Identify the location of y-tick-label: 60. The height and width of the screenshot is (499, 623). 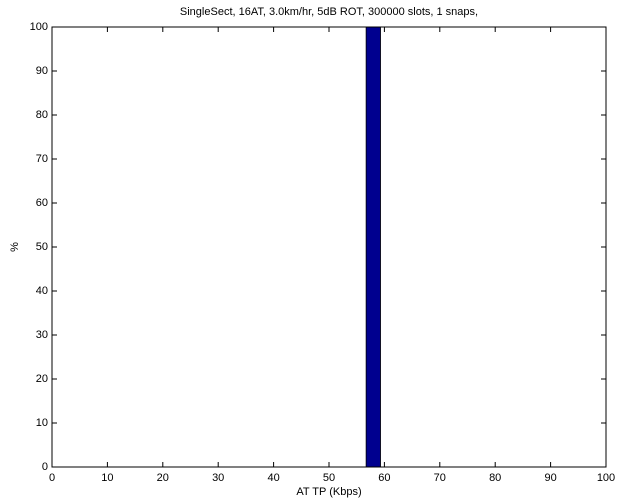
(42, 203).